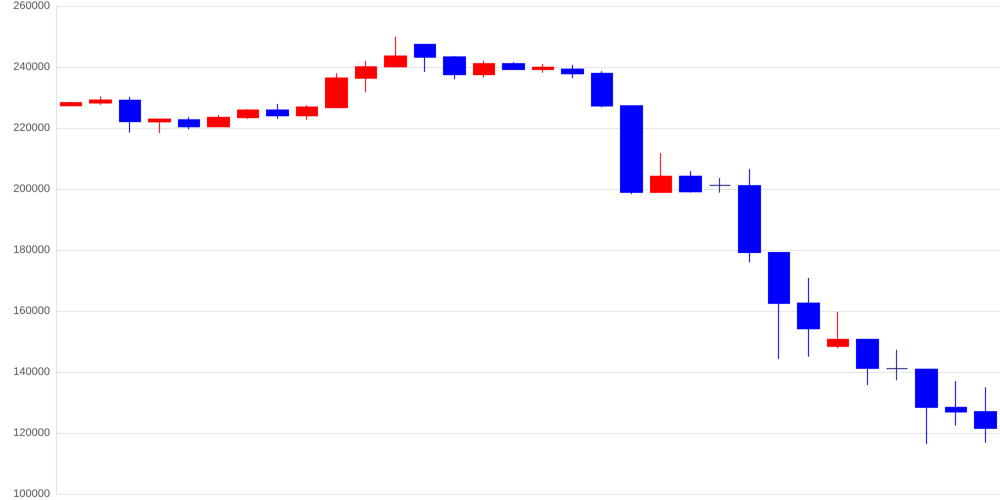 This screenshot has height=500, width=1000. Describe the element at coordinates (31, 128) in the screenshot. I see `y-tick-label: 220000` at that location.